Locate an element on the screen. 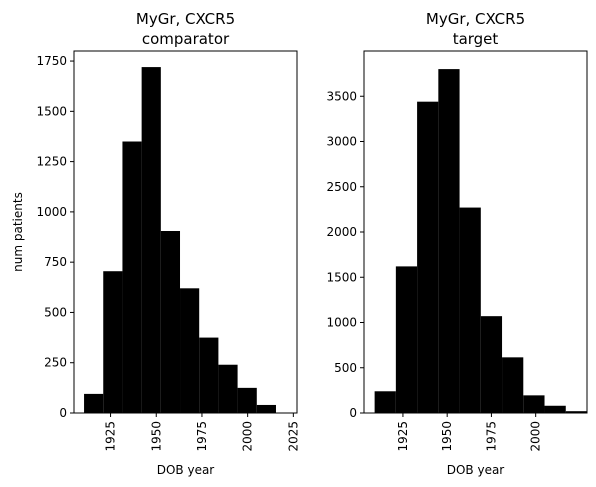 The height and width of the screenshot is (487, 596). y-axis-label: num patients is located at coordinates (18, 232).